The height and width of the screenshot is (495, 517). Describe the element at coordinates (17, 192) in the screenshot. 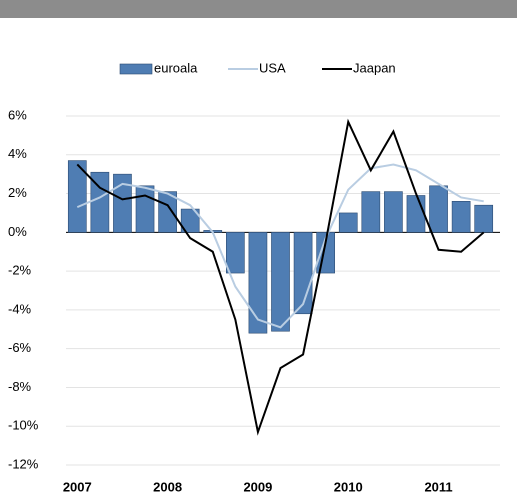

I see `y-tick-label: 2%` at that location.